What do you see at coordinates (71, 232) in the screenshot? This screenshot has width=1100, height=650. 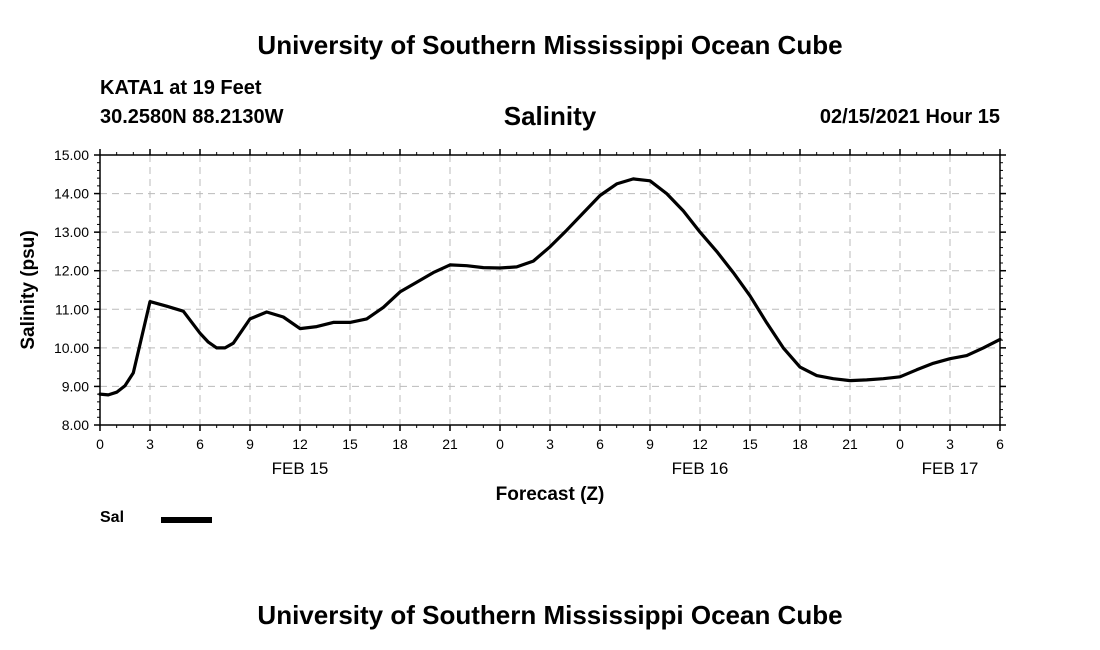 I see `y-tick-label: 13.00` at bounding box center [71, 232].